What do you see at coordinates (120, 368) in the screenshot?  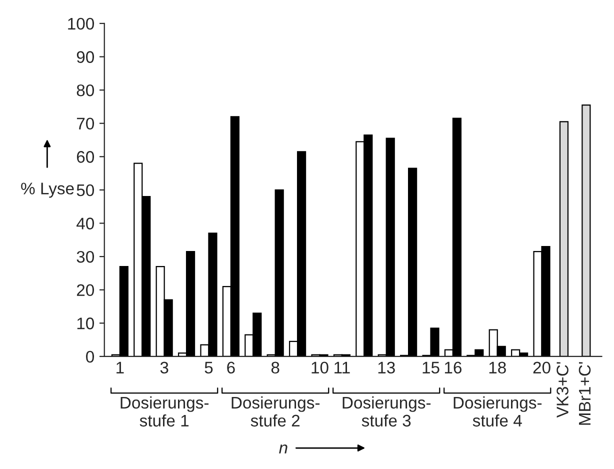 I see `x-tick-label: 1` at bounding box center [120, 368].